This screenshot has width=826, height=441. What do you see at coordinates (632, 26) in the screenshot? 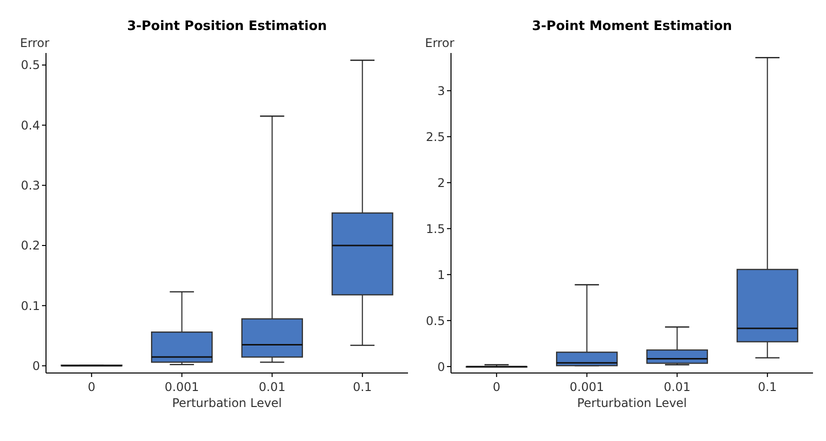
I see `chart-title: 3-Point Moment Estimation` at bounding box center [632, 26].